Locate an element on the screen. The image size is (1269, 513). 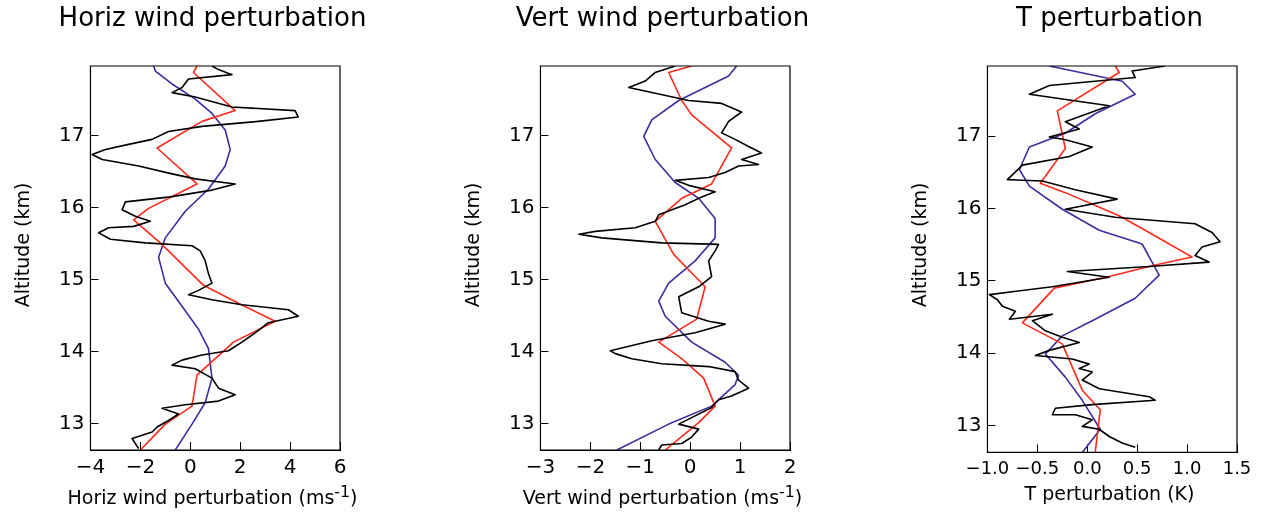
x-tick-label: −0.5 is located at coordinates (1037, 467).